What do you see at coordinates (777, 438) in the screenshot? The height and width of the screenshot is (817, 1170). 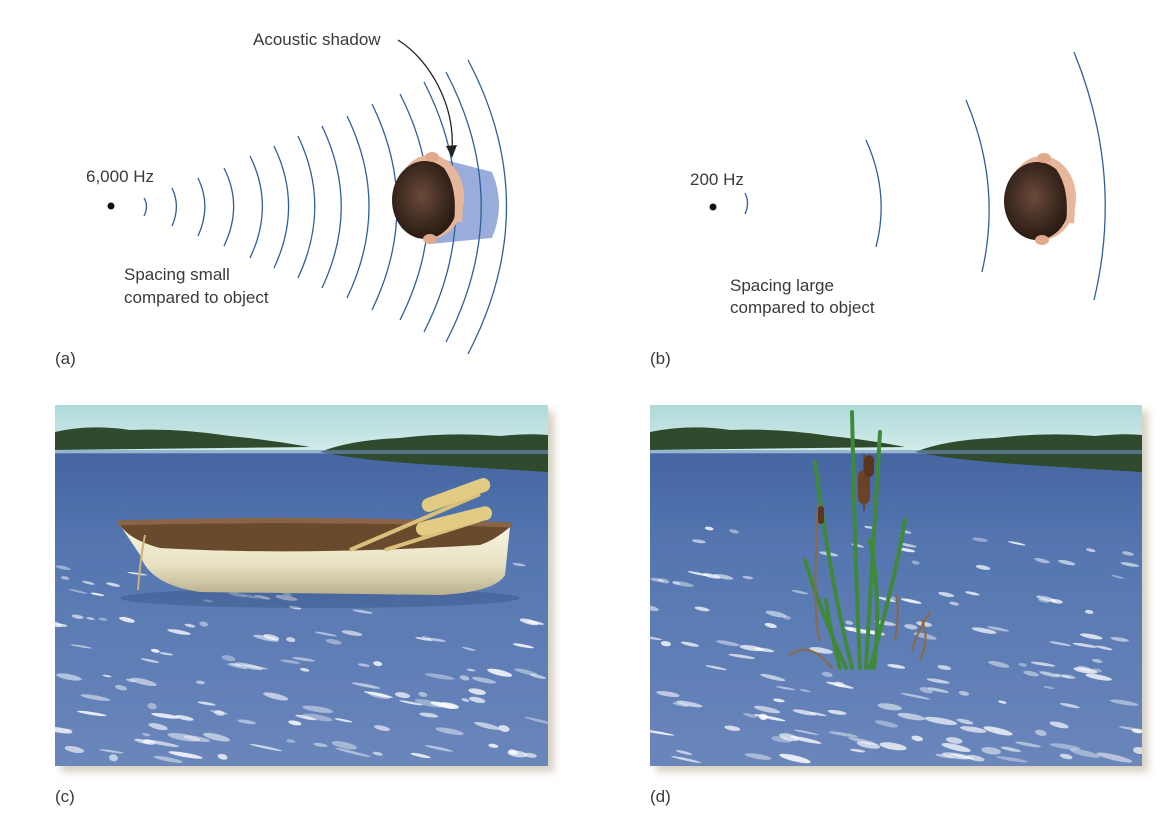 I see `treeline-left` at bounding box center [777, 438].